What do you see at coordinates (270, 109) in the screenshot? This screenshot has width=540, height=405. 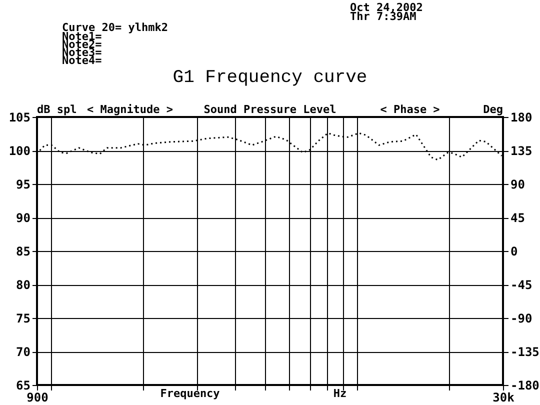 I see `text: Sound Pressure Level` at bounding box center [270, 109].